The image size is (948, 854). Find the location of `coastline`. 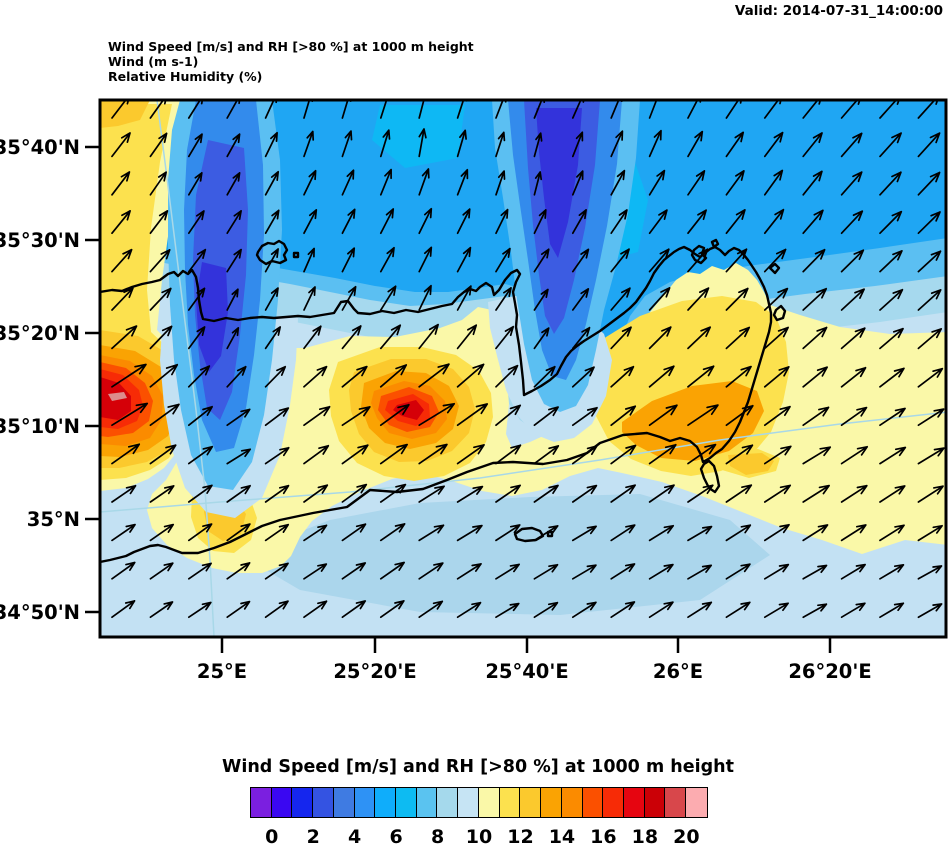

coastline is located at coordinates (699, 254).